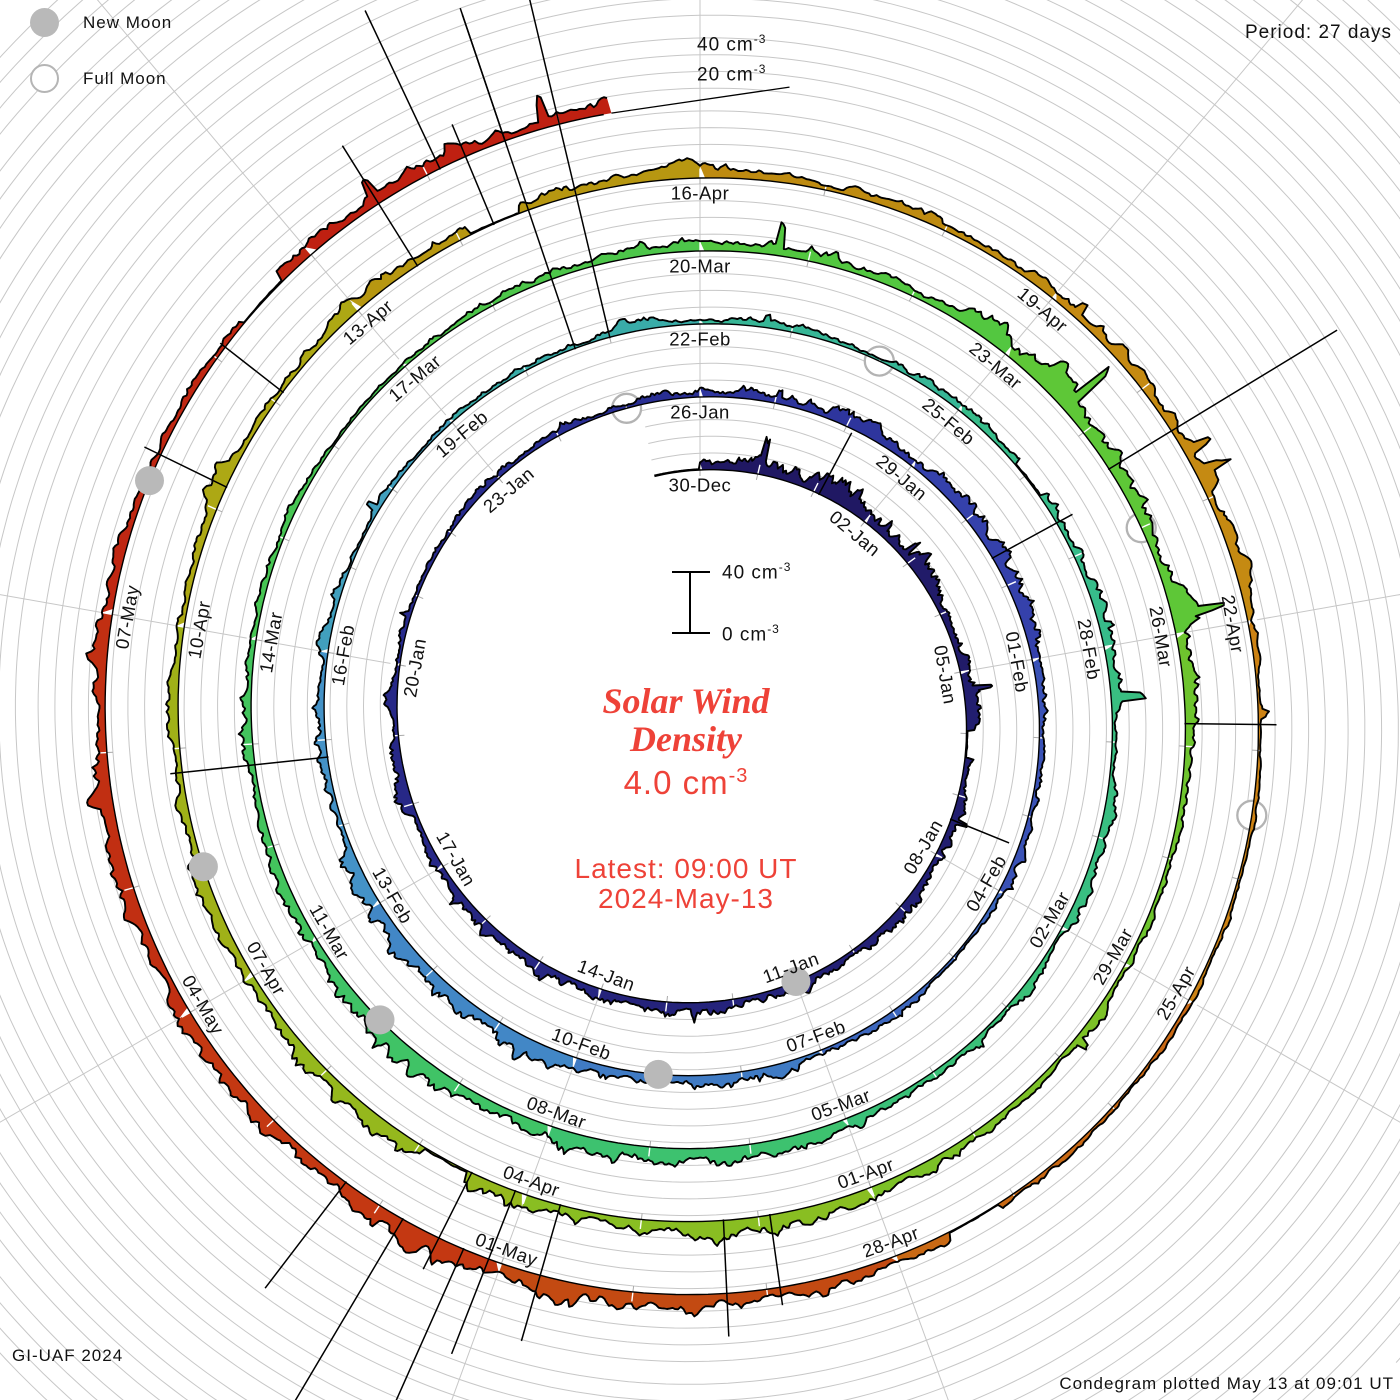  Describe the element at coordinates (700, 485) in the screenshot. I see `date-label: 30-Dec` at that location.